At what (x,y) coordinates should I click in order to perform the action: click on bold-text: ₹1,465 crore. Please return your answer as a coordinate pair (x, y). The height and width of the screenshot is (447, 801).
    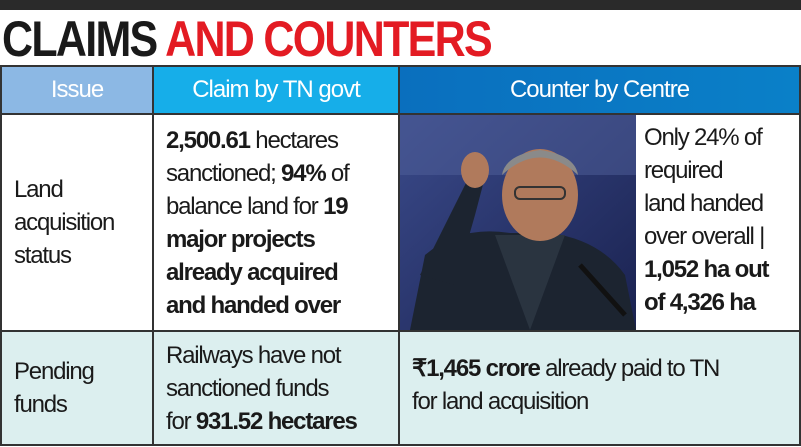
    Looking at the image, I should click on (476, 368).